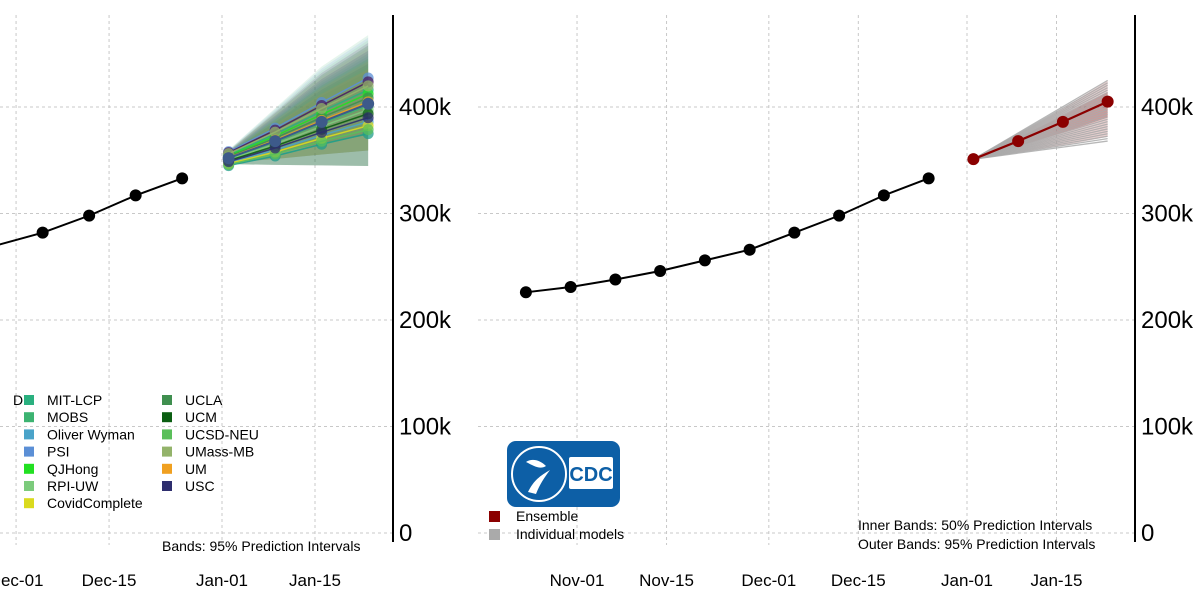 The height and width of the screenshot is (605, 1200). I want to click on left-median-line, so click(298, 131).